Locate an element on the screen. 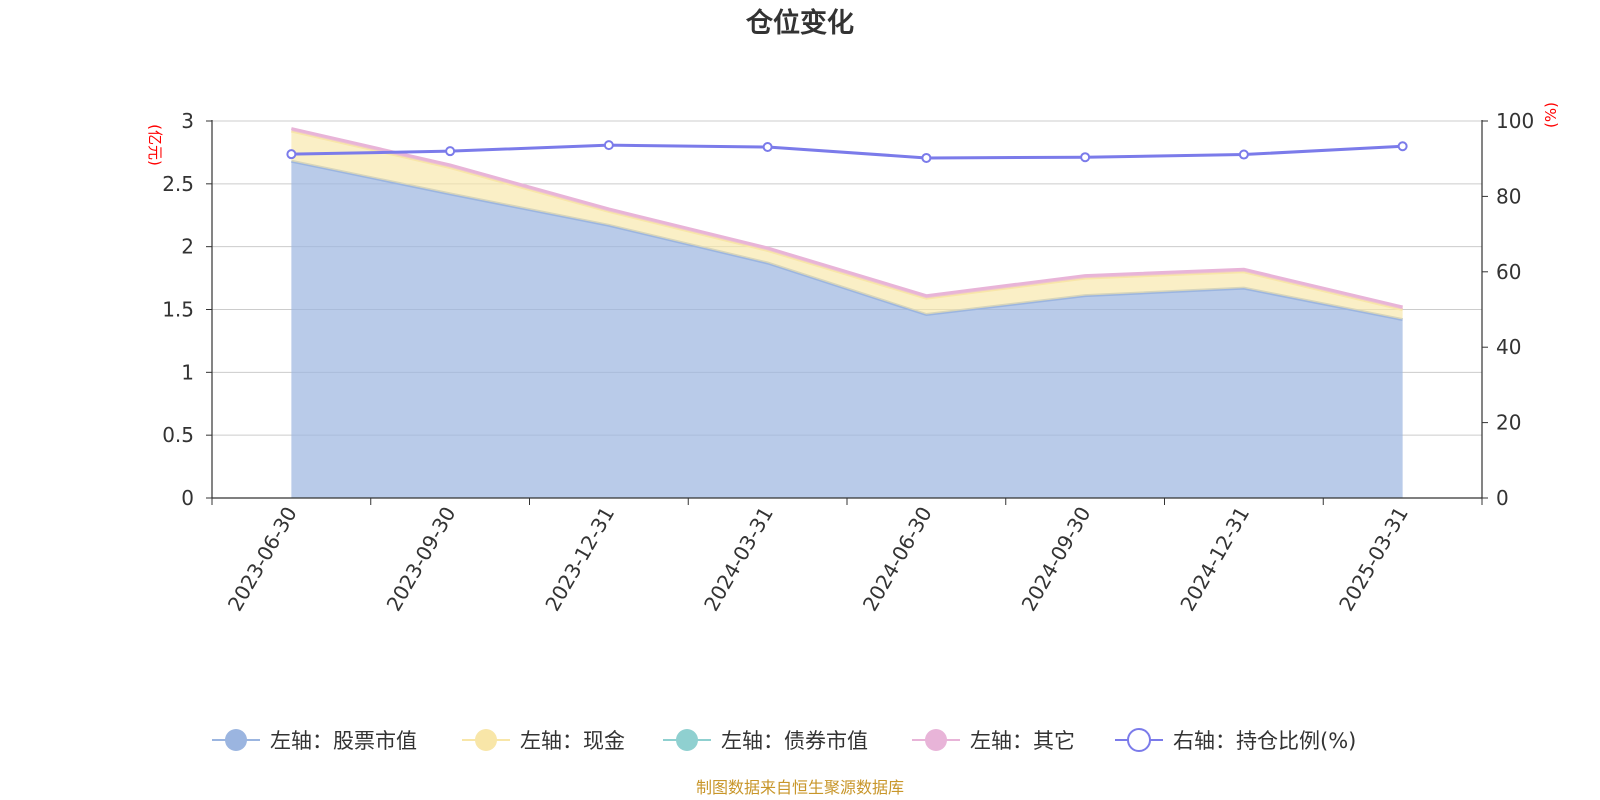 Image resolution: width=1600 pixels, height=800 pixels. right-tick-label: 20 is located at coordinates (1508, 423).